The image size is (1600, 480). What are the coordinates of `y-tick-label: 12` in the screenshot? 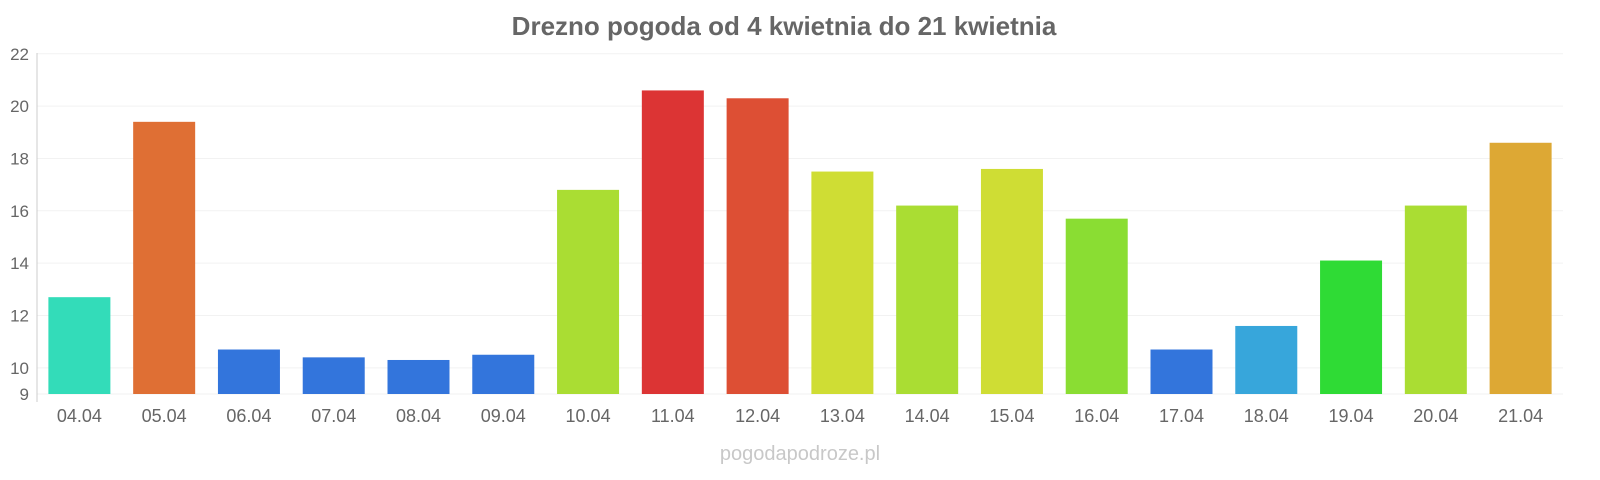 It's located at (19, 315).